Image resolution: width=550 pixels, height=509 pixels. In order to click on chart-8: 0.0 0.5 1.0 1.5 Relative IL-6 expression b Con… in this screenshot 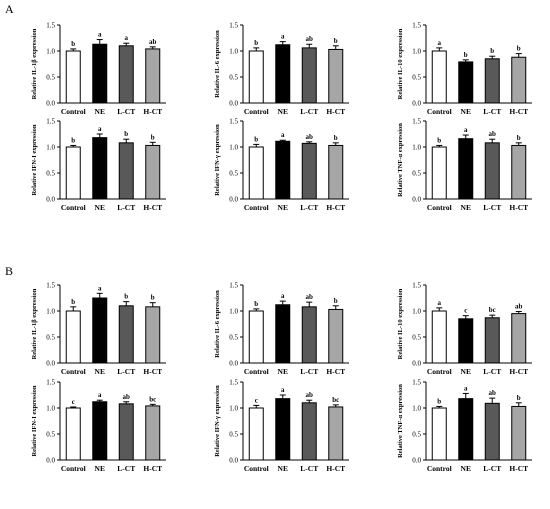, I will do `click(281, 329)`.